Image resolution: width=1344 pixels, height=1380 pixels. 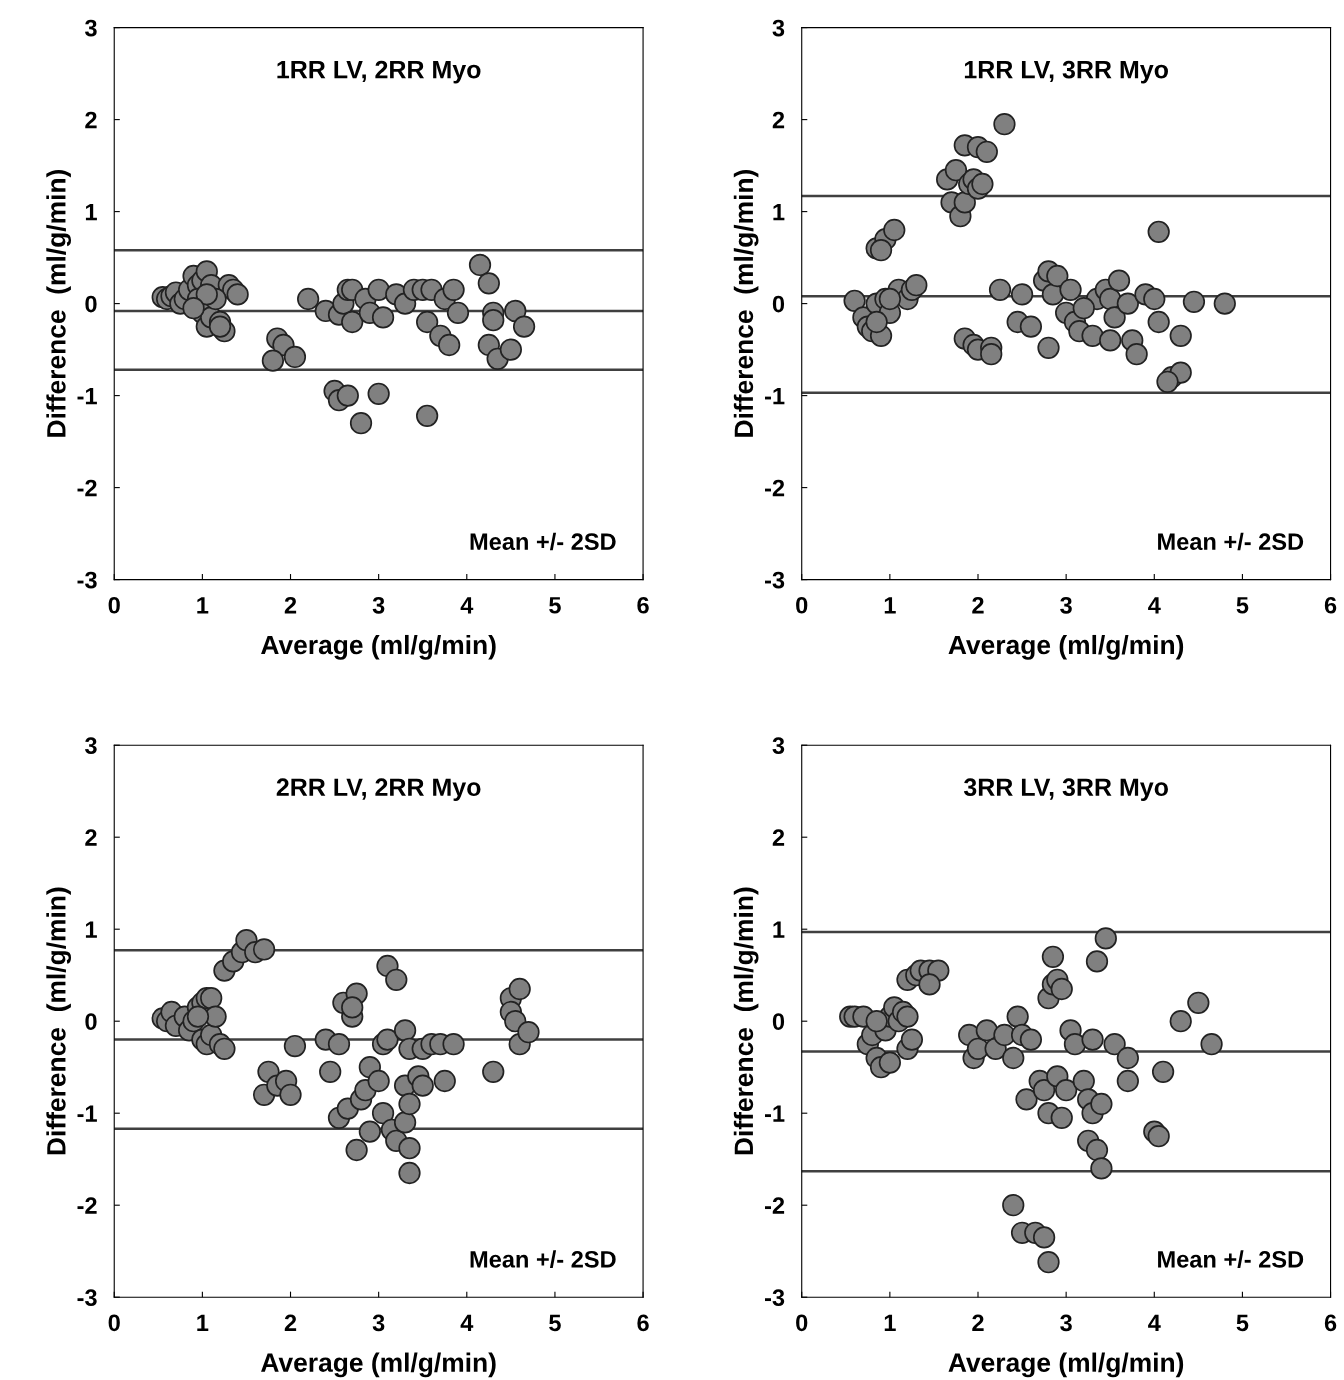 I want to click on text: 1RR LV, 3RR Myo, so click(x=1066, y=72).